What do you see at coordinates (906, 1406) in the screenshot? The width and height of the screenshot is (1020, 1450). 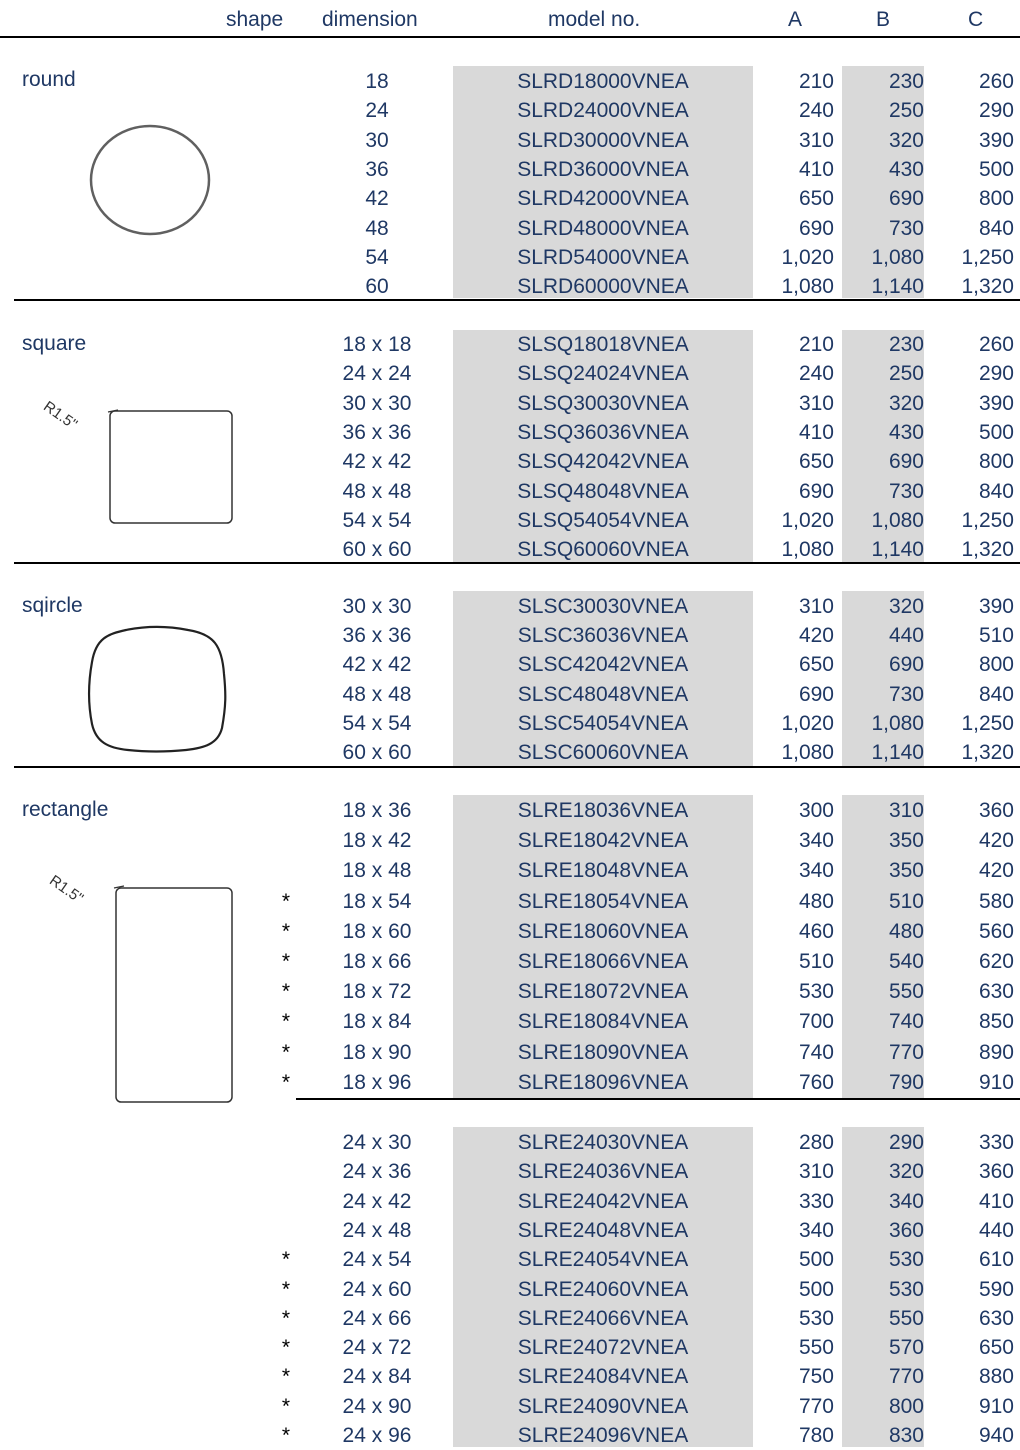 I see `row-value-b: 800` at bounding box center [906, 1406].